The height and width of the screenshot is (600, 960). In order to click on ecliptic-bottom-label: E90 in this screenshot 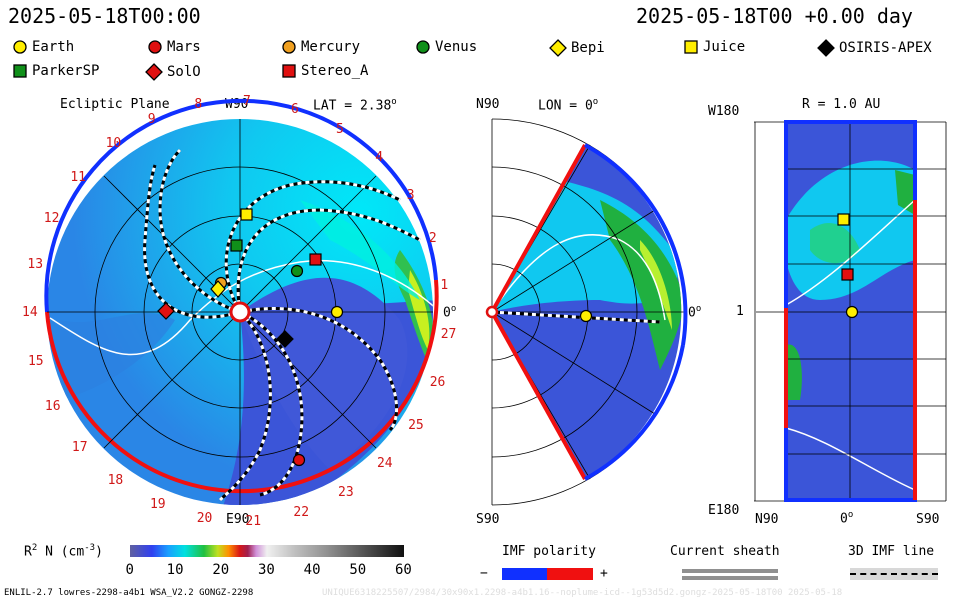, I will do `click(238, 519)`.